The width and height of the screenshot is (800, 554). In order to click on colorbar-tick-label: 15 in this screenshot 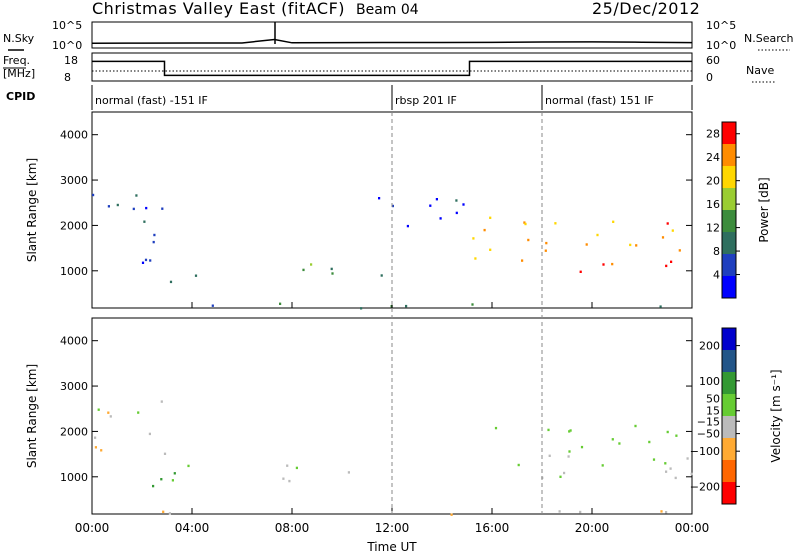, I will do `click(713, 411)`.